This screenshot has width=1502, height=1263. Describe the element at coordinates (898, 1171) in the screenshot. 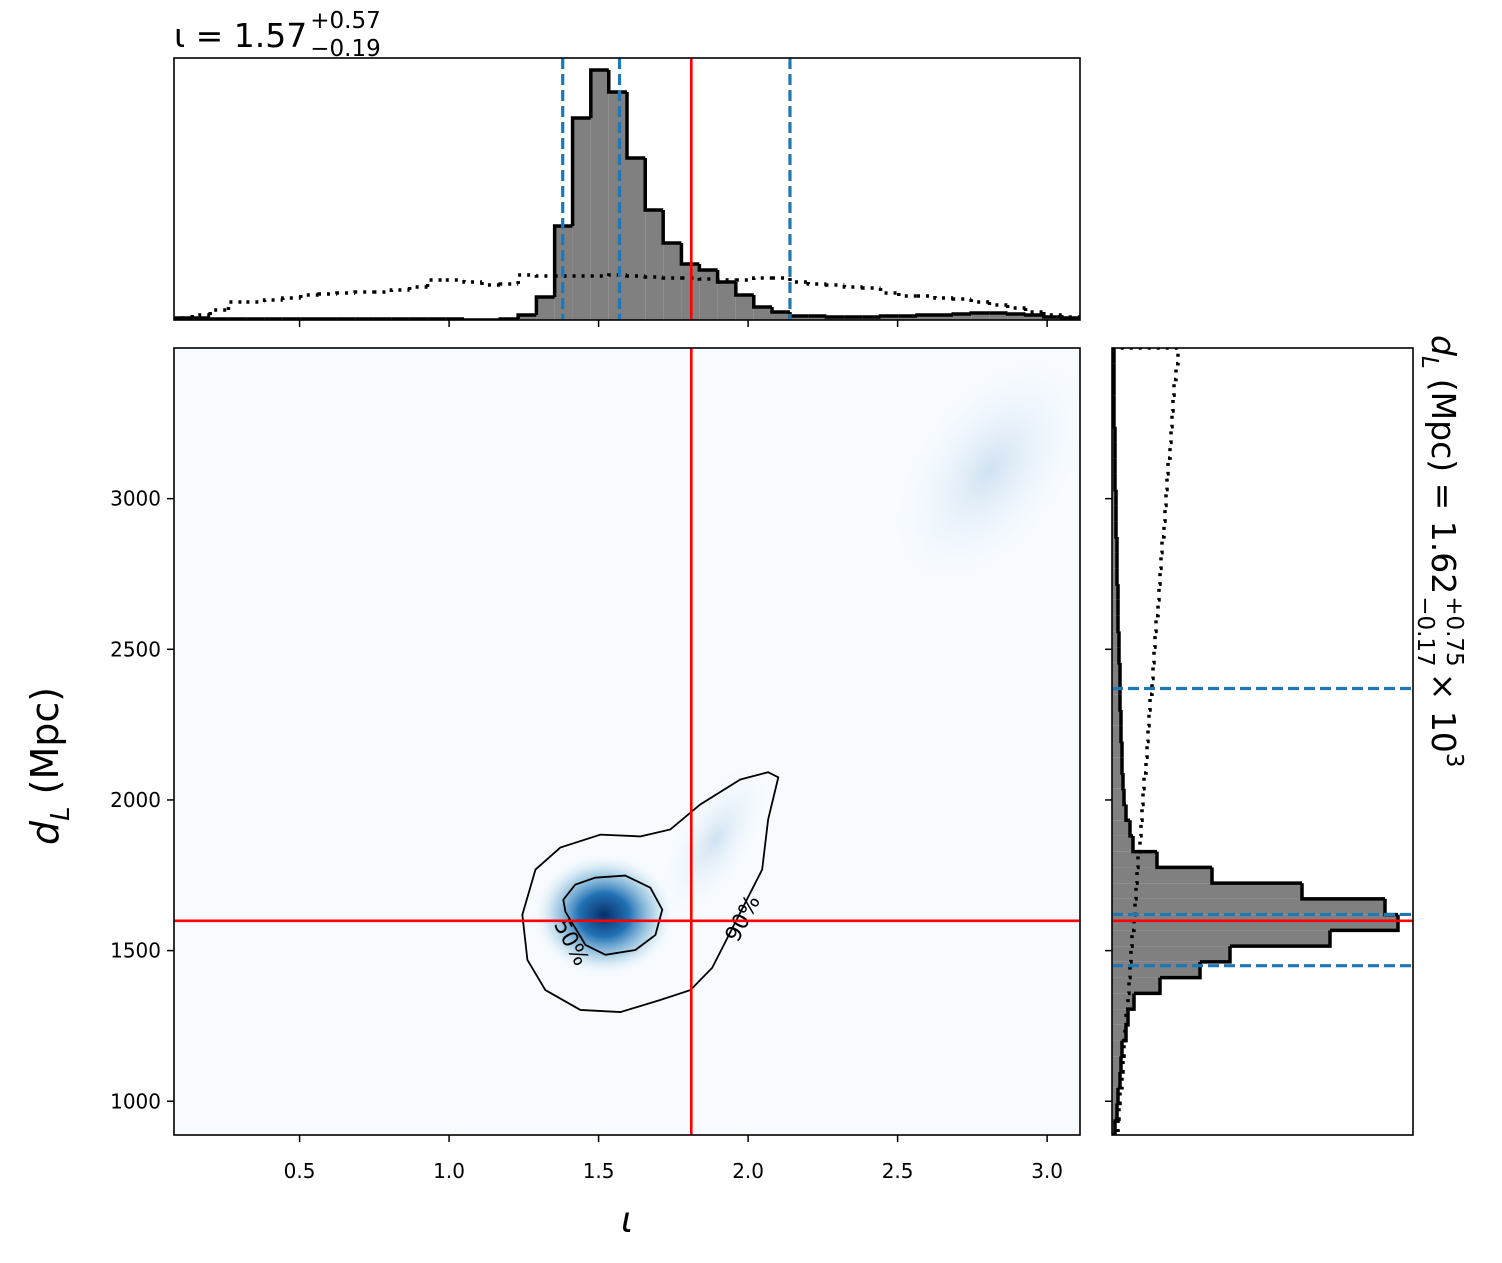

I see `x-tick-label: 2.5` at that location.